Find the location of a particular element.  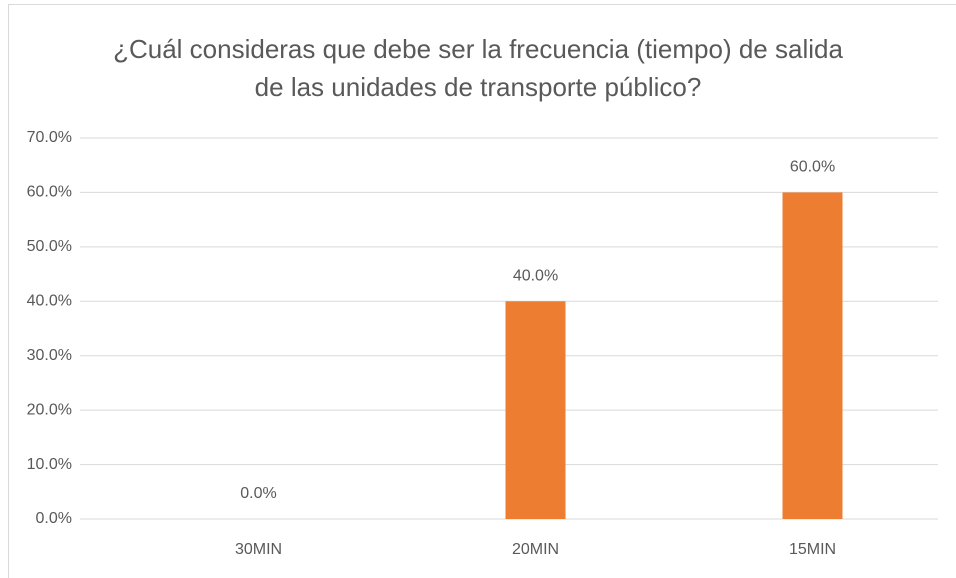

data-label: 0.0% is located at coordinates (258, 493).